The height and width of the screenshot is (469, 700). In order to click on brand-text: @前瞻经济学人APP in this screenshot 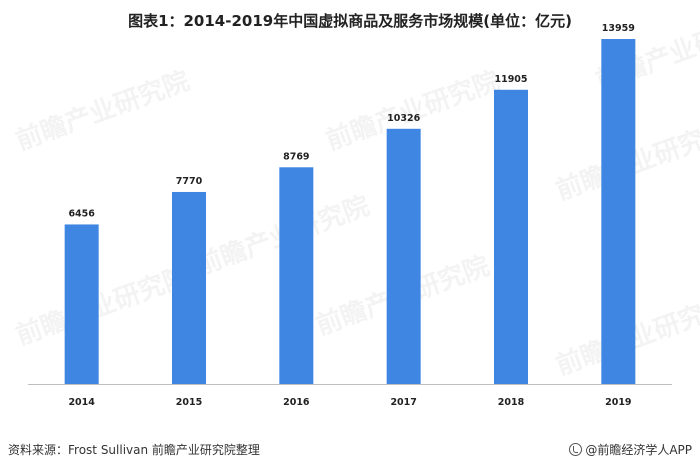, I will do `click(638, 450)`.